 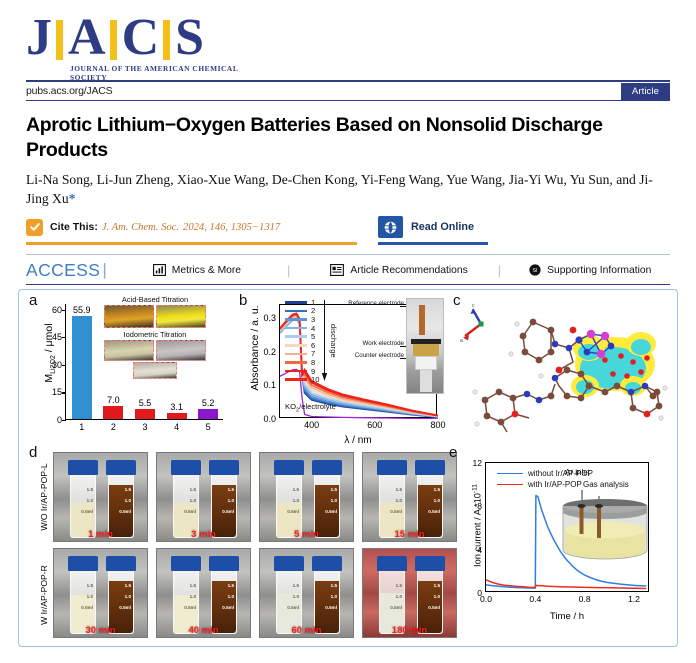 I want to click on legend-item: without Ir/AP-POP, so click(x=545, y=473).